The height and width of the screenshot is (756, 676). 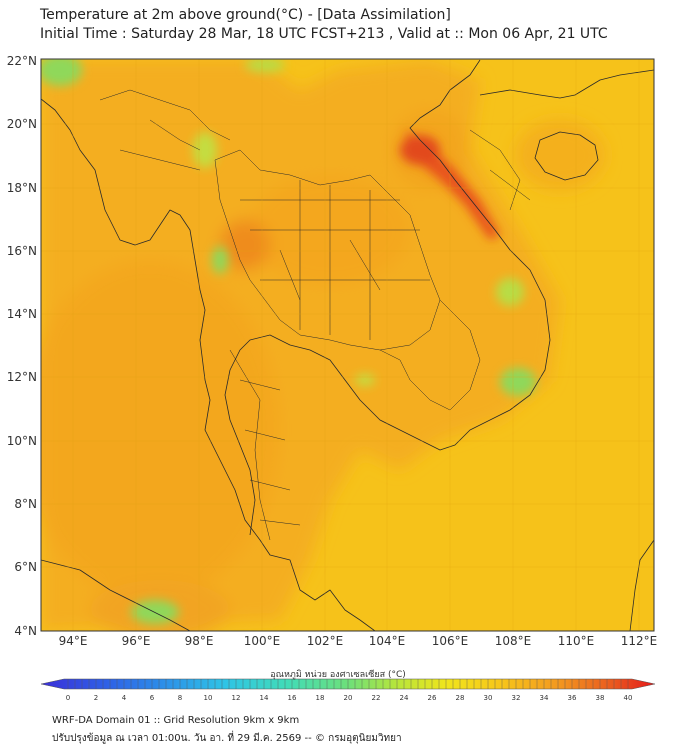 I want to click on colorbar-tick-label: 6, so click(x=152, y=698).